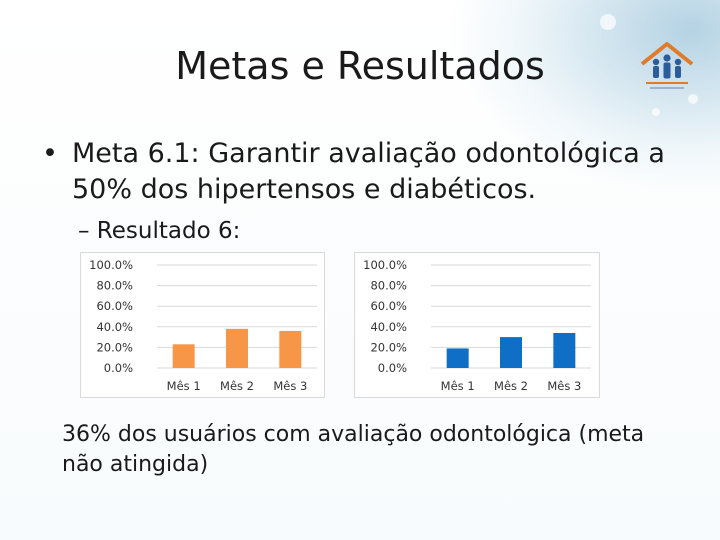 The height and width of the screenshot is (540, 720). Describe the element at coordinates (159, 231) in the screenshot. I see `result-heading: – Resultado 6:` at that location.